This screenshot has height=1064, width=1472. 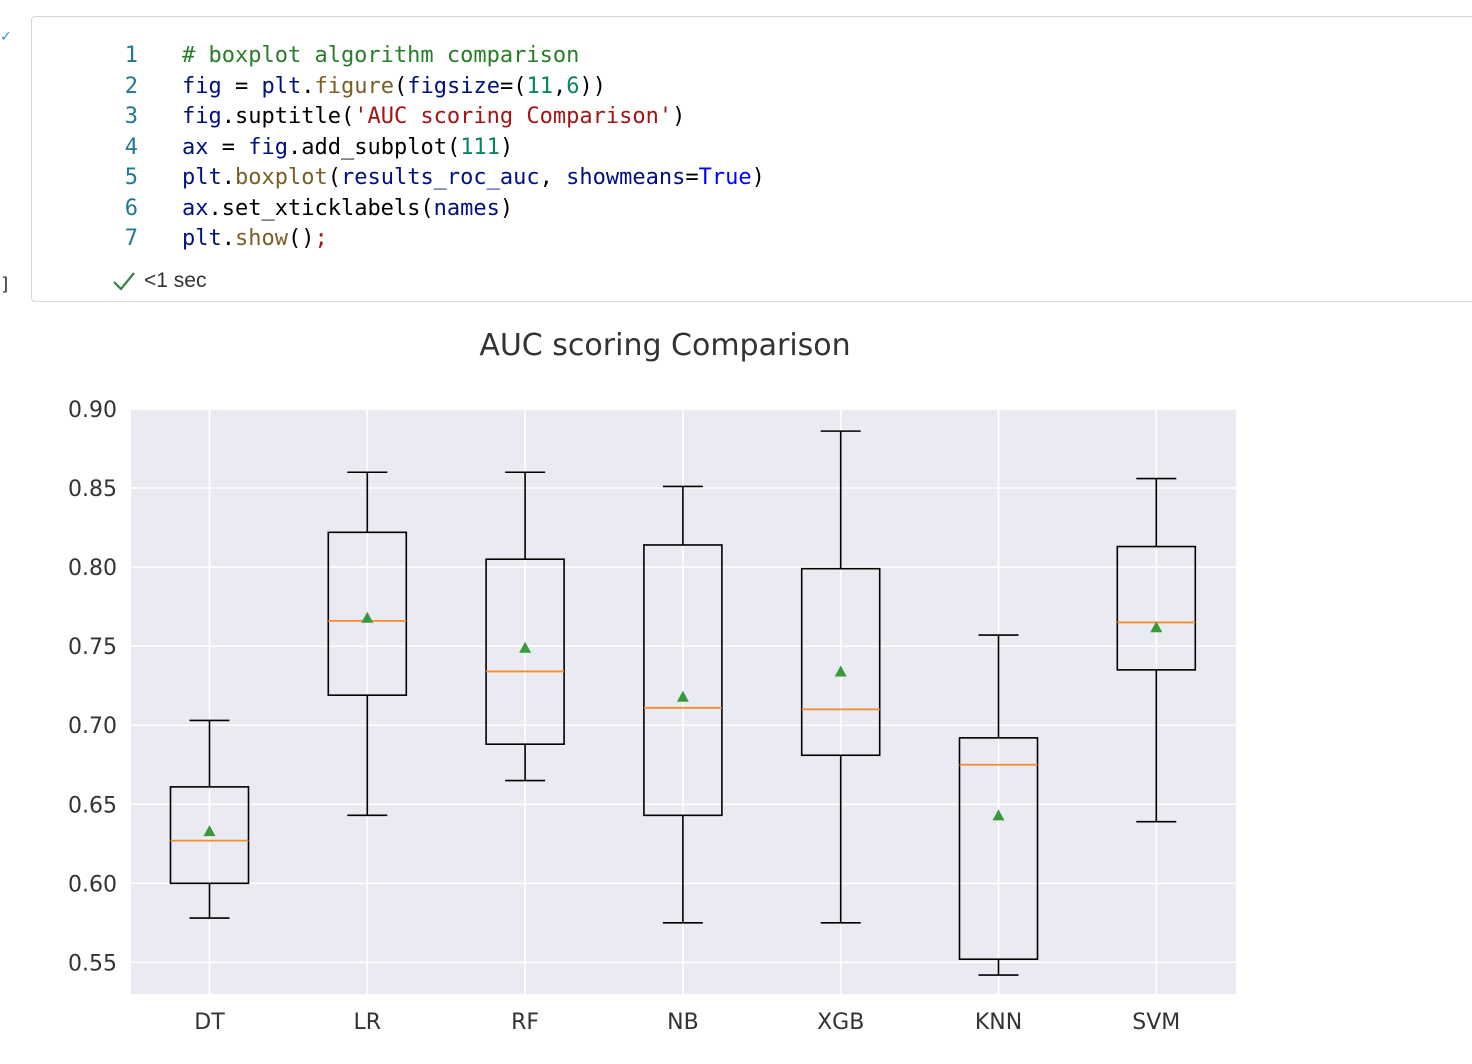 What do you see at coordinates (321, 208) in the screenshot?
I see `code-token: .set_xticklabels(` at bounding box center [321, 208].